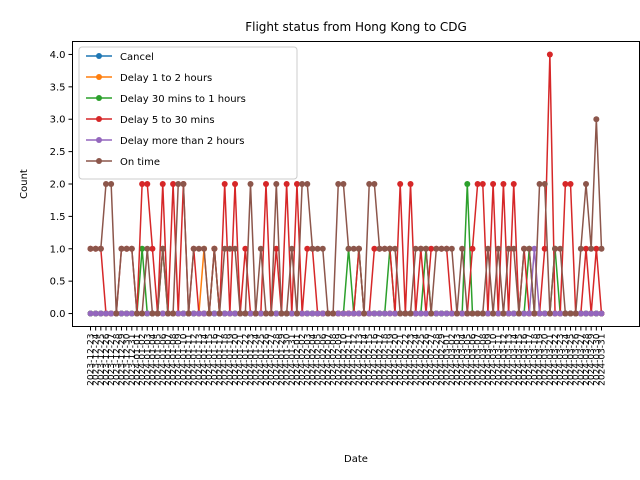  I want to click on x-tick-label: 2024-02-21, so click(401, 360).